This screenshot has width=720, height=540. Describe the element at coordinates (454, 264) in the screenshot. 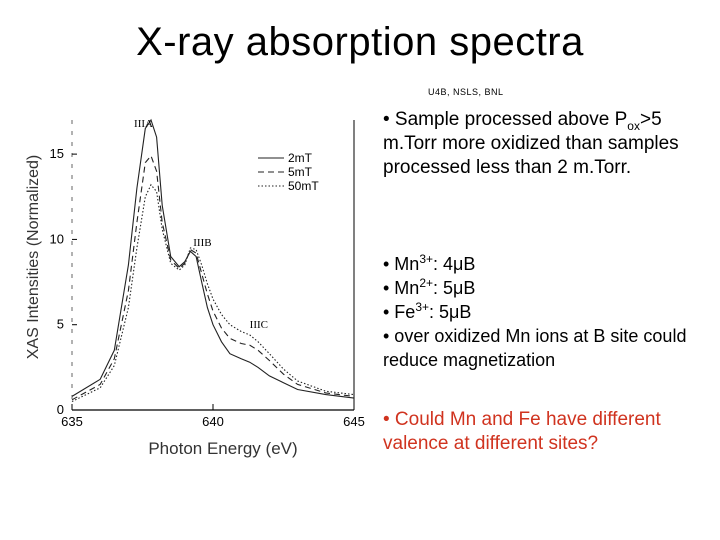

I see `moment-post-0: : 4μB` at that location.